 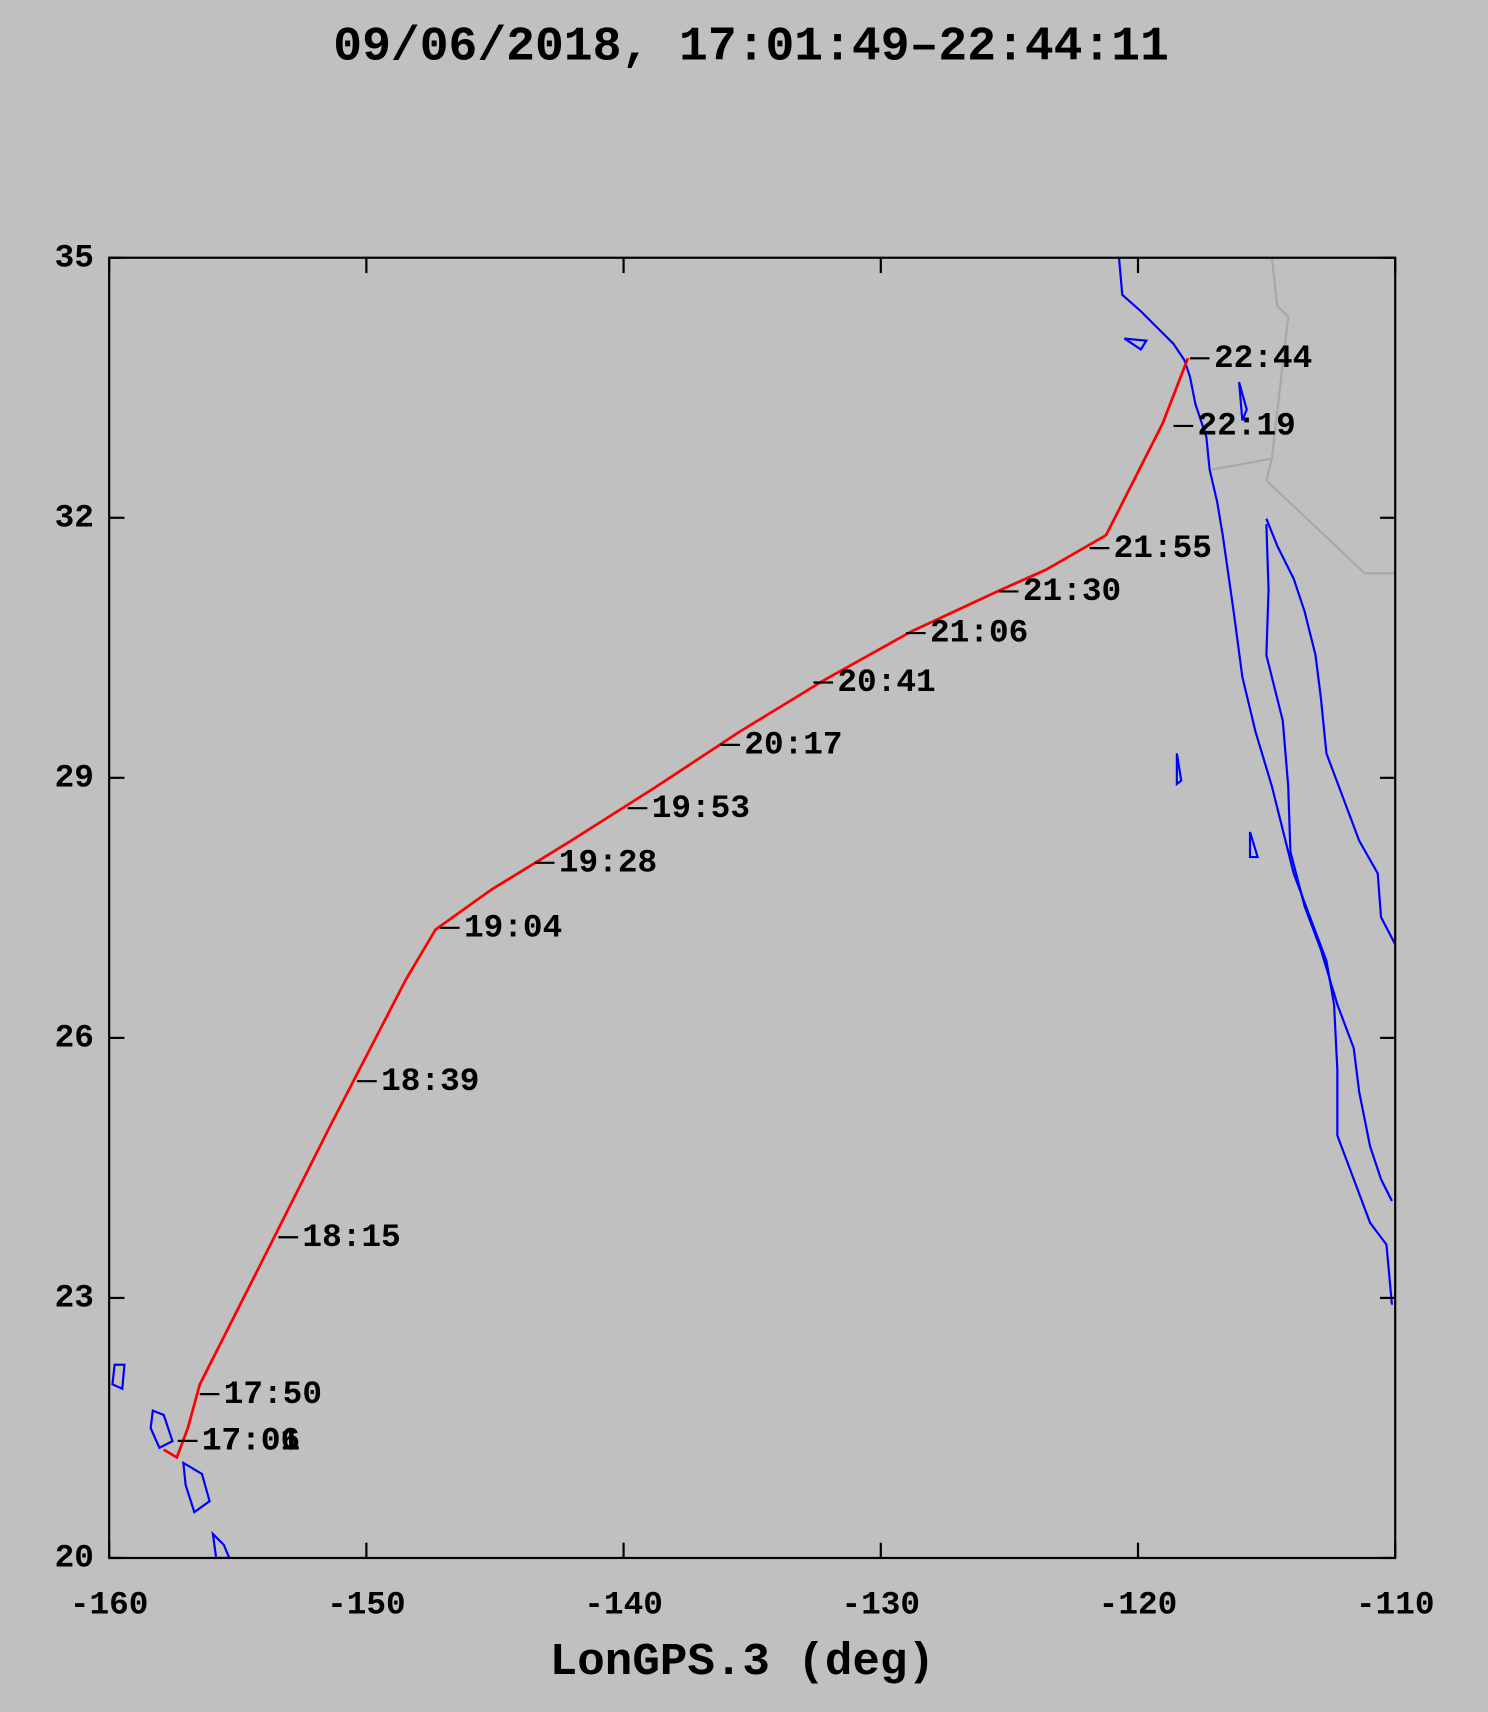 I want to click on x-tick-label: -120, so click(x=1138, y=1605).